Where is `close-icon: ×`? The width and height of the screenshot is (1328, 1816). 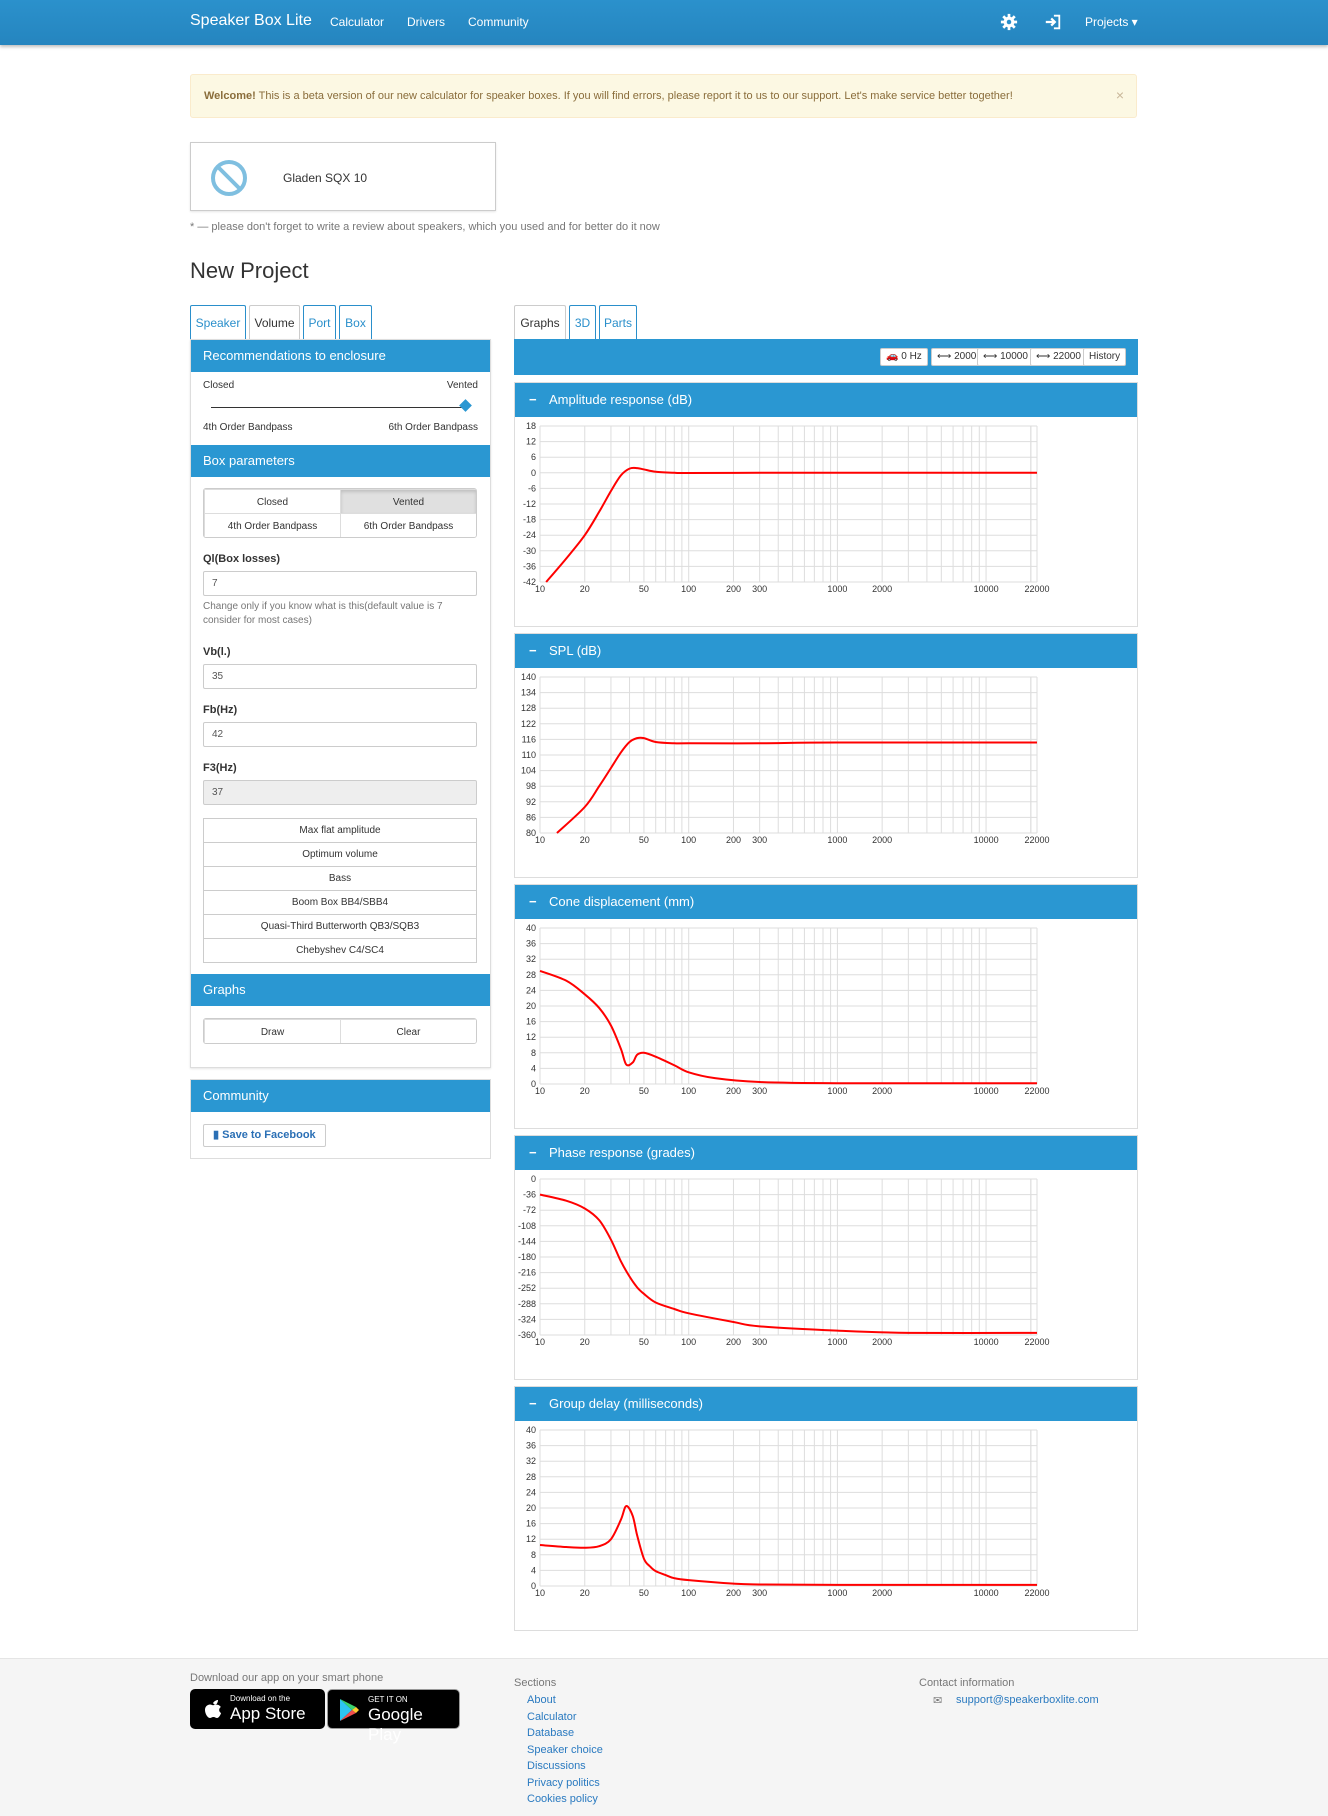 close-icon: × is located at coordinates (1119, 95).